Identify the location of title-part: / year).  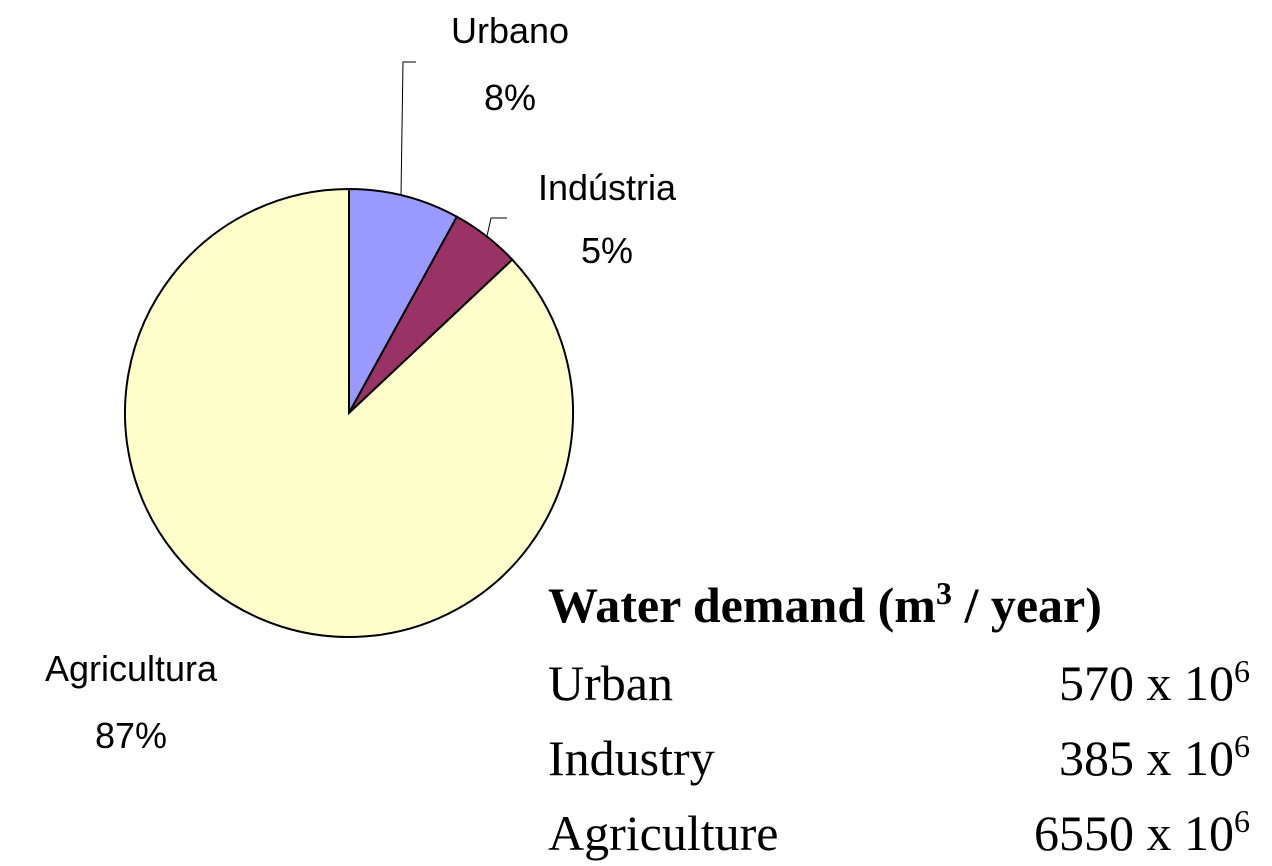
(1027, 605).